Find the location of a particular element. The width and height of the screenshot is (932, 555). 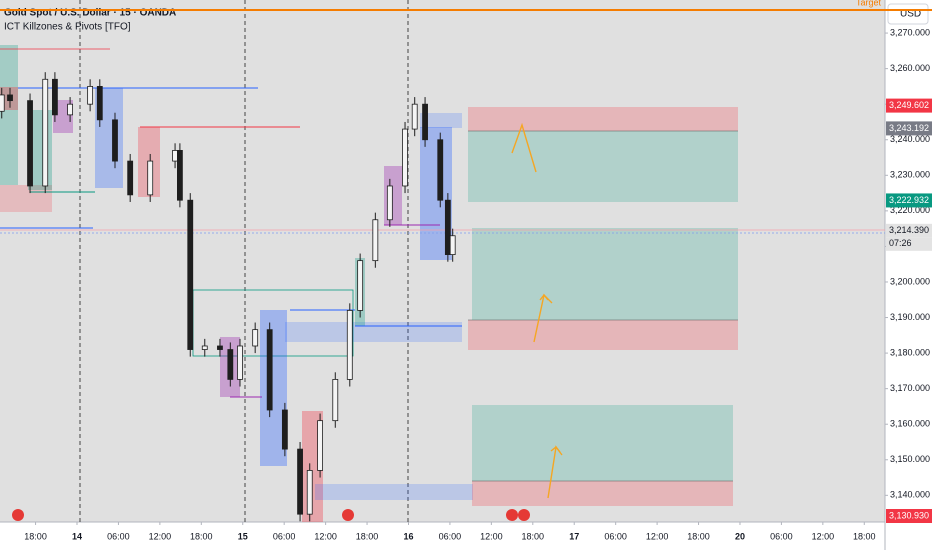

indicator-name: ICT Killzones & Pivots [TFO] is located at coordinates (67, 27).